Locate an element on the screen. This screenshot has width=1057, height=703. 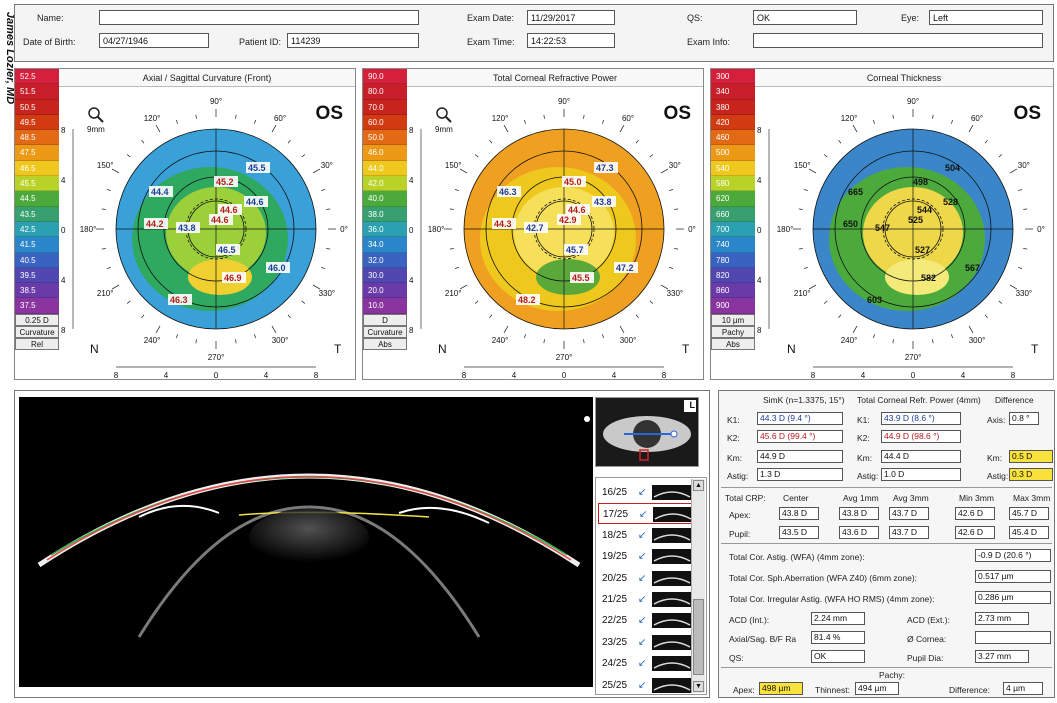
scan-frame-item: 22/25 ↙ is located at coordinates (645, 620).